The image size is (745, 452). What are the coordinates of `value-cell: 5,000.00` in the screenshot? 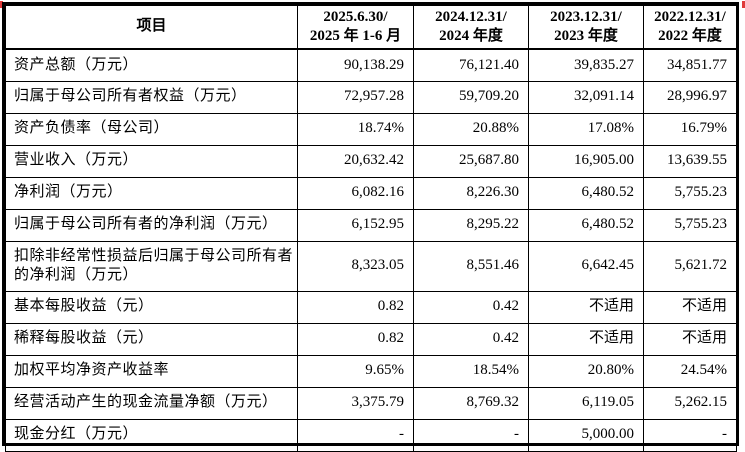 It's located at (586, 435).